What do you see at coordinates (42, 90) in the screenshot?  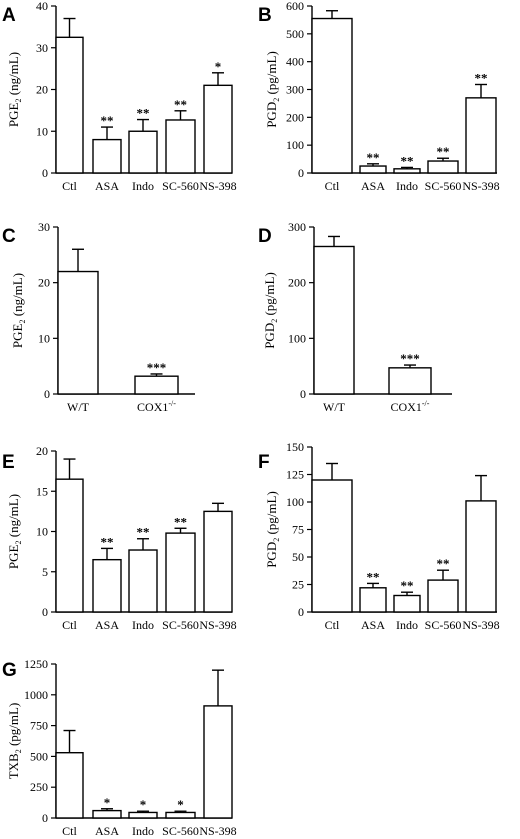 I see `y-tick-label: 20` at bounding box center [42, 90].